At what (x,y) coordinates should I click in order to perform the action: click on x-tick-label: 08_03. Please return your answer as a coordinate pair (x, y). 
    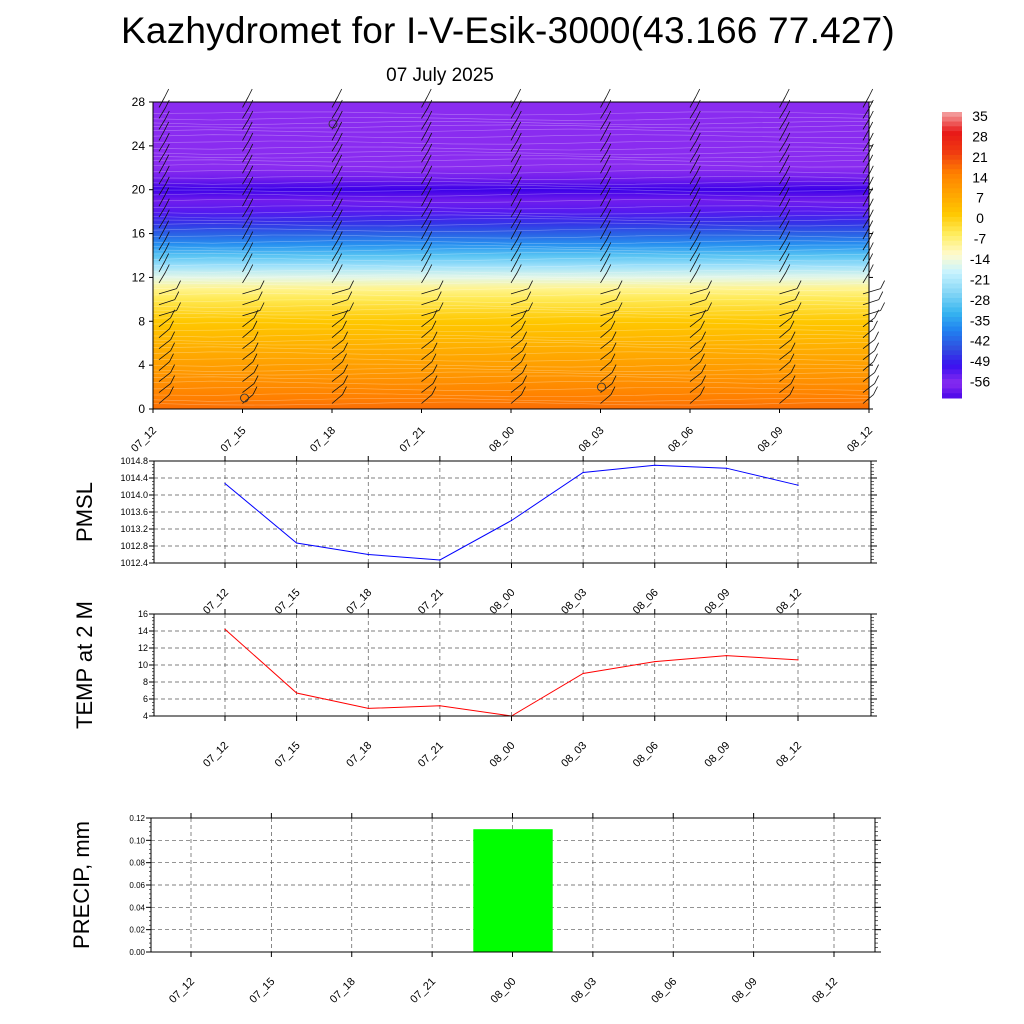
    Looking at the image, I should click on (584, 991).